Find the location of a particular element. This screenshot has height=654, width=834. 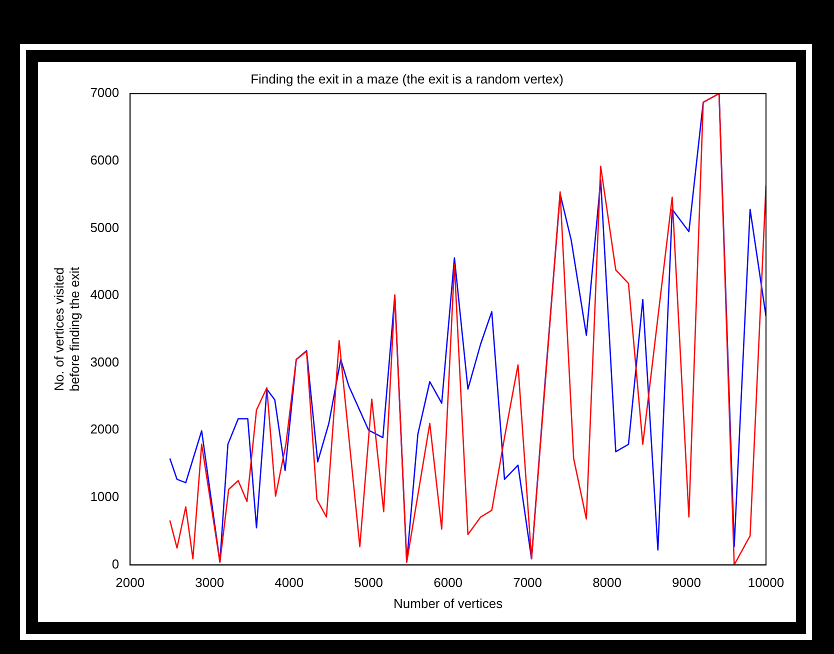

y-tick-label: 4000 is located at coordinates (105, 294).